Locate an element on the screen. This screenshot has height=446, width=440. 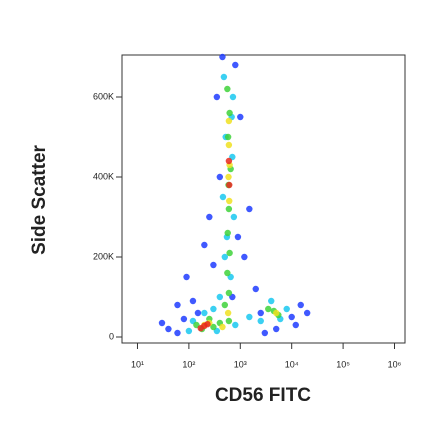
y-tick-label: 200K is located at coordinates (103, 256).